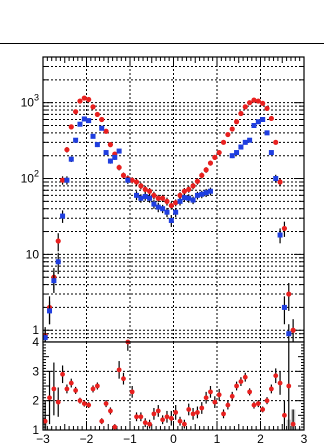 The width and height of the screenshot is (324, 448). What do you see at coordinates (87, 439) in the screenshot?
I see `x-tick-label: −2` at bounding box center [87, 439].